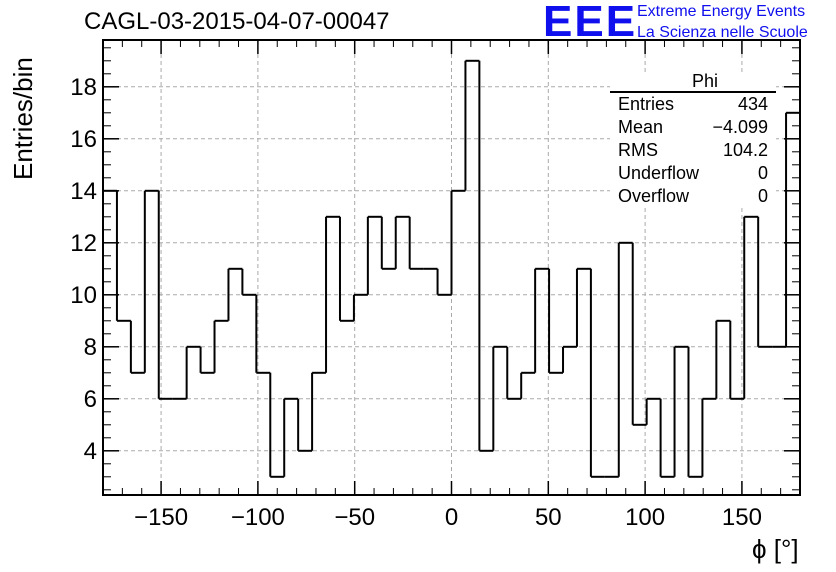 The image size is (836, 572). Describe the element at coordinates (745, 150) in the screenshot. I see `stats-value: 104.2` at that location.